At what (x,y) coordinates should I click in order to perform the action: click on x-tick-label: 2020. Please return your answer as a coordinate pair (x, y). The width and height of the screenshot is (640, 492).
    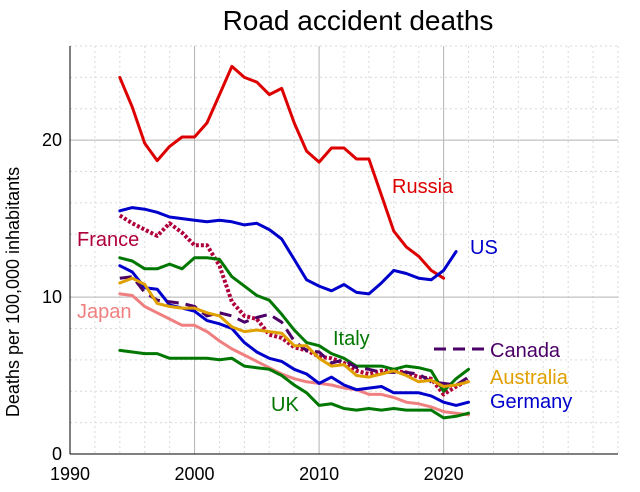
    Looking at the image, I should click on (444, 474).